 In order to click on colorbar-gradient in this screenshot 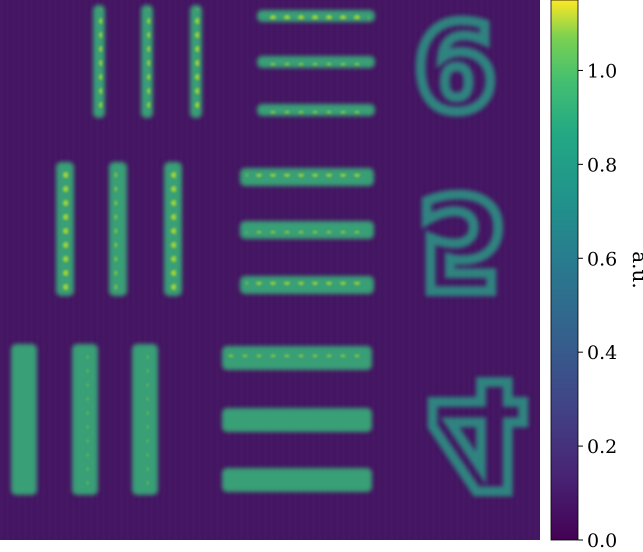, I will do `click(564, 270)`.